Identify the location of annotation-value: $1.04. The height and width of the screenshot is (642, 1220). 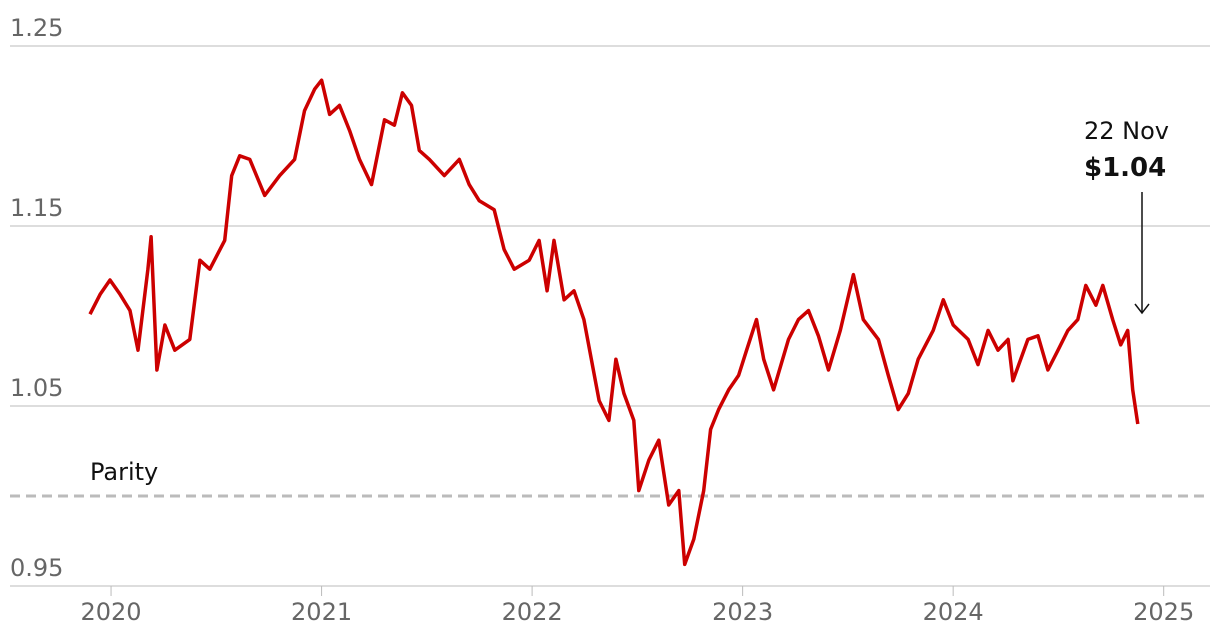
(1125, 168).